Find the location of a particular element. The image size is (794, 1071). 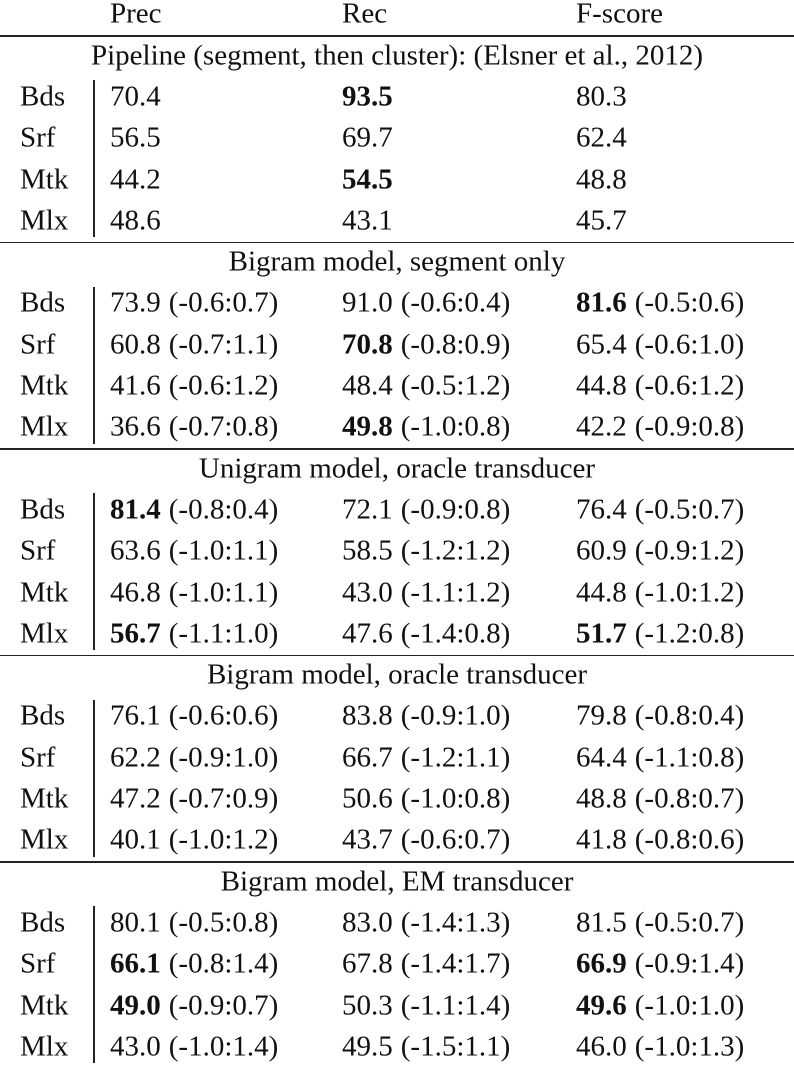

cell: 43.1 is located at coordinates (367, 220).